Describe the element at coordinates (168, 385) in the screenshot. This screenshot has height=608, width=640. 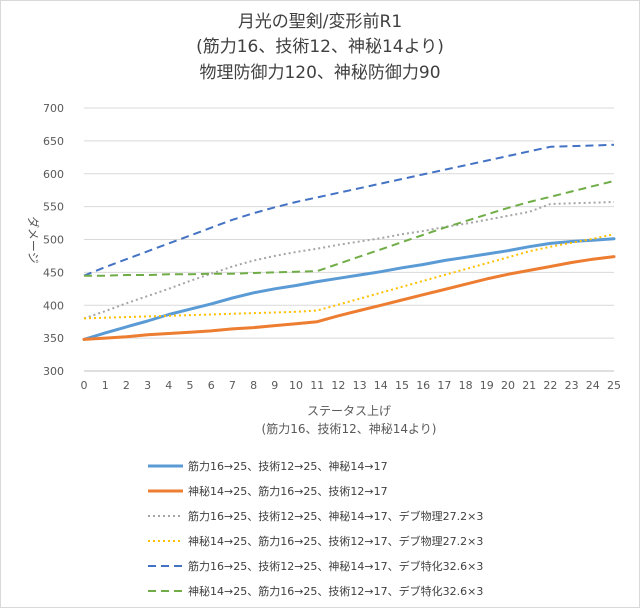
I see `x-tick-label: 4` at that location.